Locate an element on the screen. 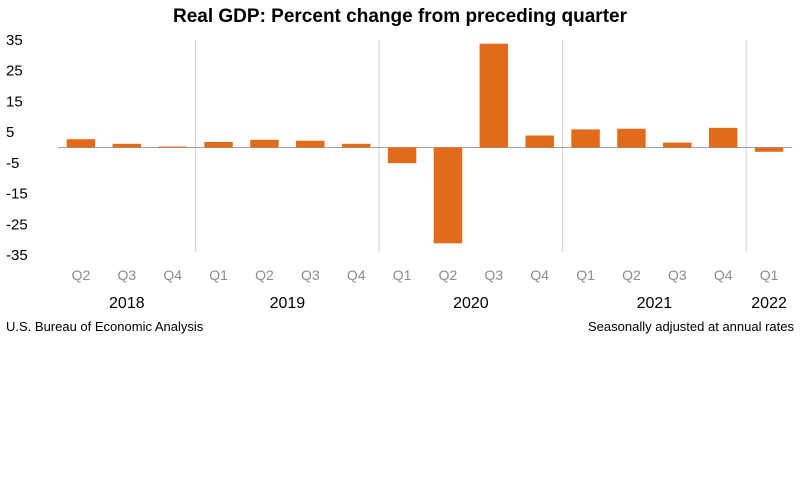 The width and height of the screenshot is (800, 486). year-label: 2021 is located at coordinates (655, 303).